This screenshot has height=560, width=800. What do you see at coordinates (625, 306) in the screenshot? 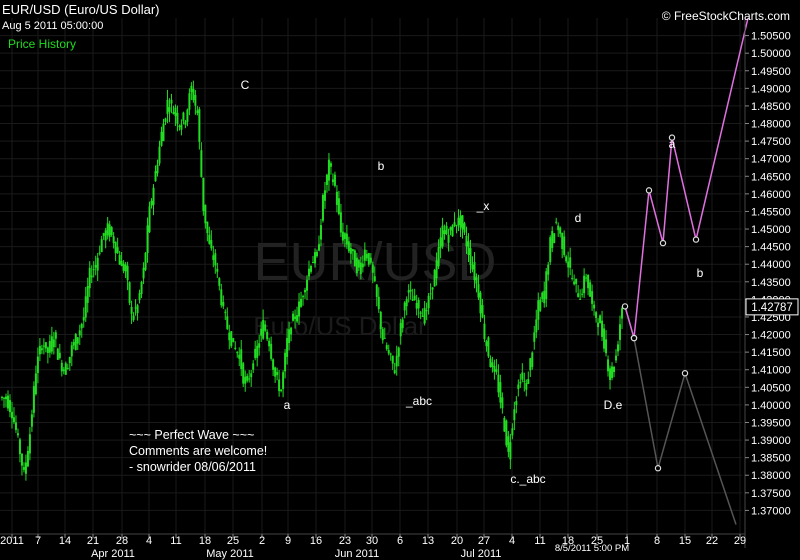
I see `projection-start-point` at bounding box center [625, 306].